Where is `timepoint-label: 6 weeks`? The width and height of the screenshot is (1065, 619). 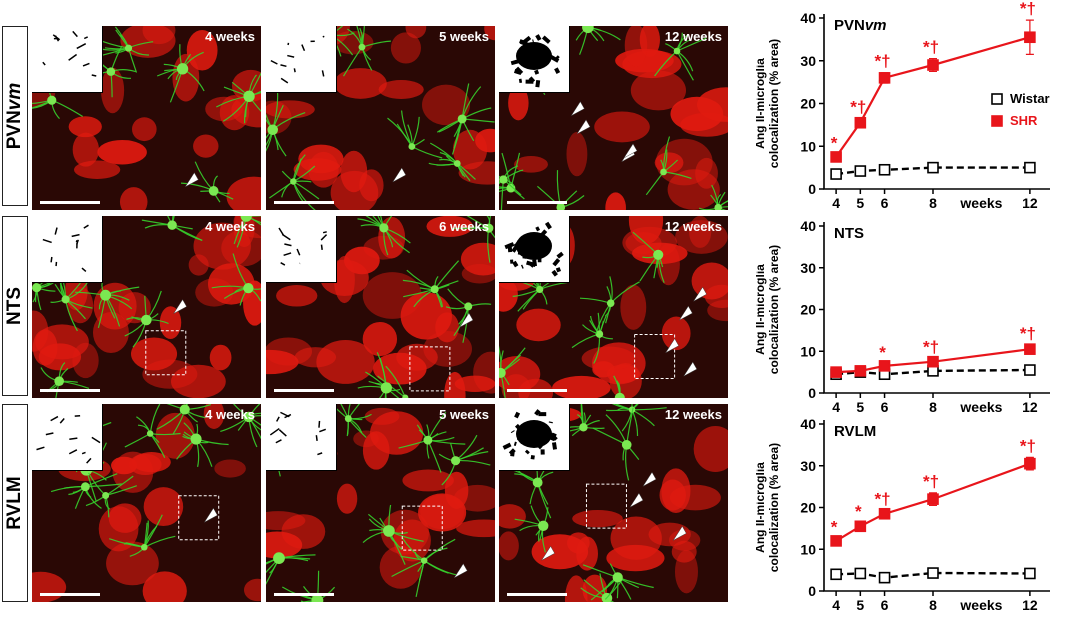 timepoint-label: 6 weeks is located at coordinates (464, 226).